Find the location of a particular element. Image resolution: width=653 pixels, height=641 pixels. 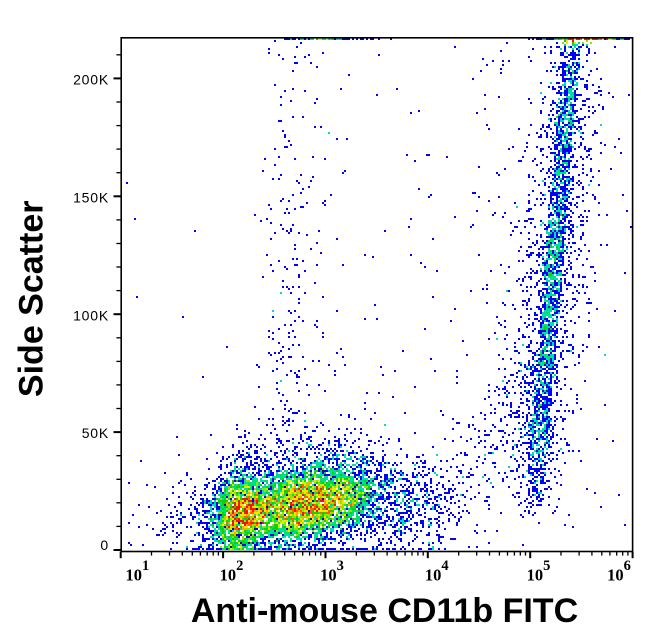

svg-text: 100K is located at coordinates (91, 315).